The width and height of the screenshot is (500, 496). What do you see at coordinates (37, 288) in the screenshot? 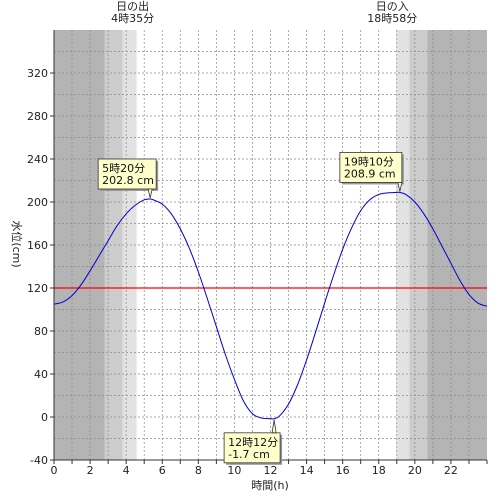
I see `y-tick-label: 120` at bounding box center [37, 288].